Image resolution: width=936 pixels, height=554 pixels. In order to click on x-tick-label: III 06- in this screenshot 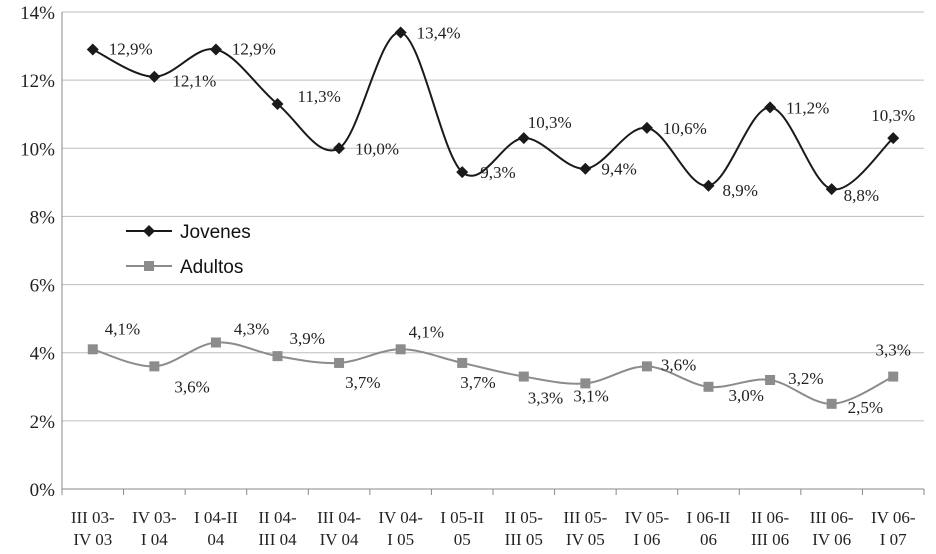, I will do `click(832, 517)`.